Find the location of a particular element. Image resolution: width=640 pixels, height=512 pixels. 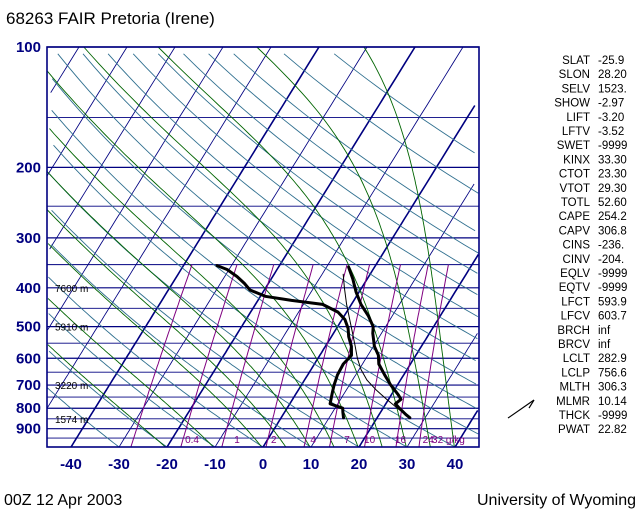

pressure-tick-label: 500 is located at coordinates (28, 327).